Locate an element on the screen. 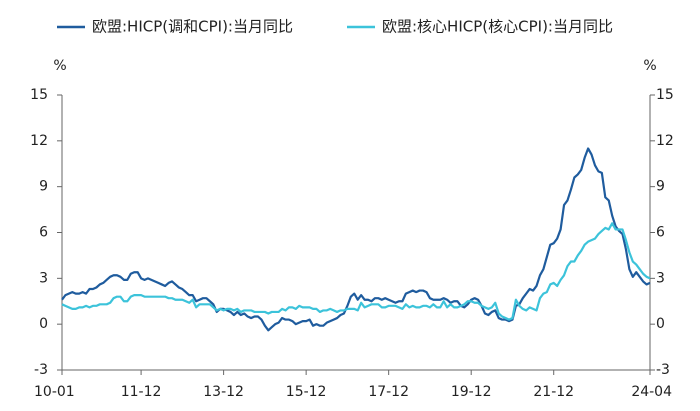 The width and height of the screenshot is (700, 411). y-axis-unit: % is located at coordinates (59, 66).